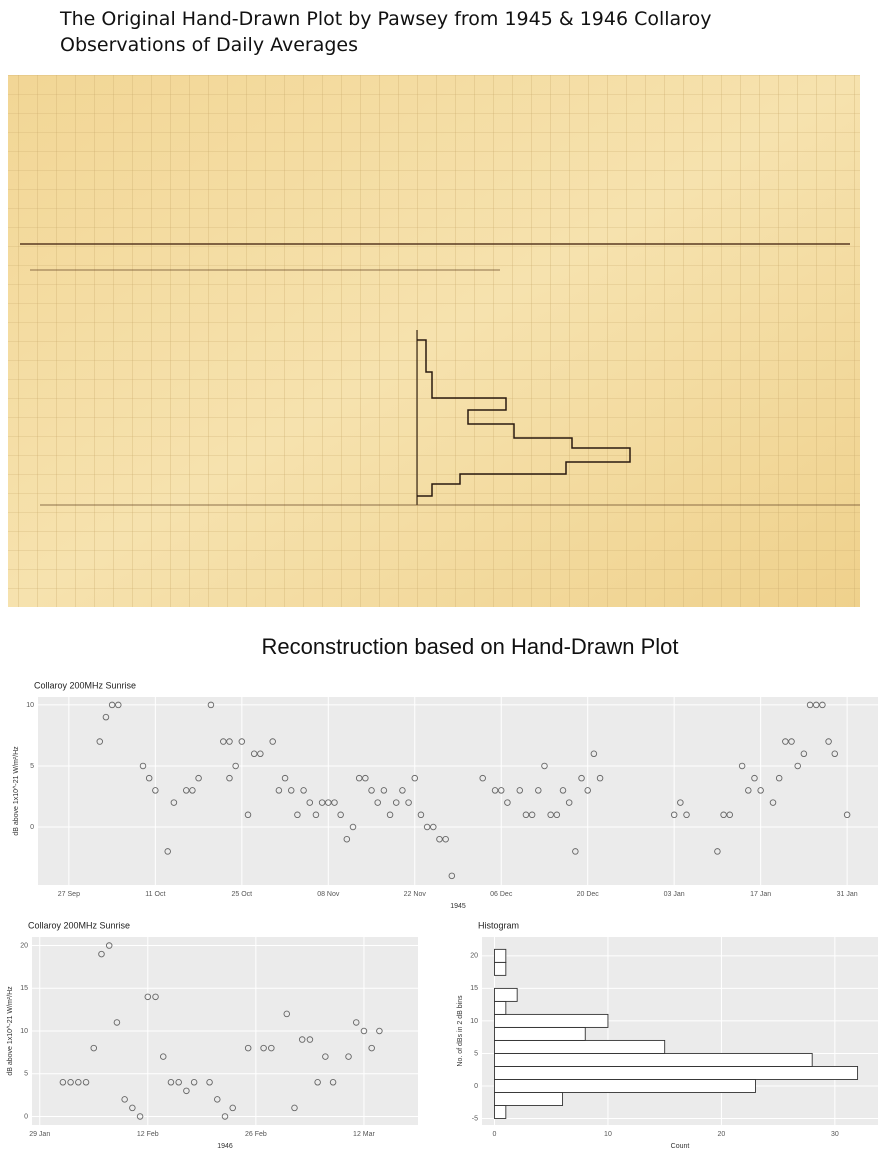  What do you see at coordinates (475, 1118) in the screenshot?
I see `y-tick-label: -5` at bounding box center [475, 1118].